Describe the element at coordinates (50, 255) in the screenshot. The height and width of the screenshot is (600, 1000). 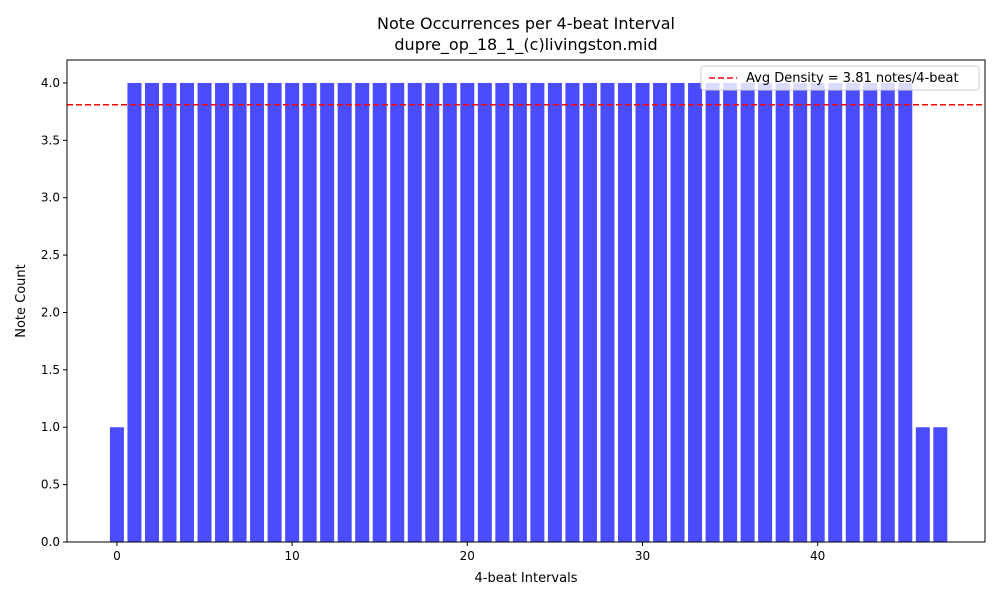
I see `y-tick-label: 2.5` at that location.